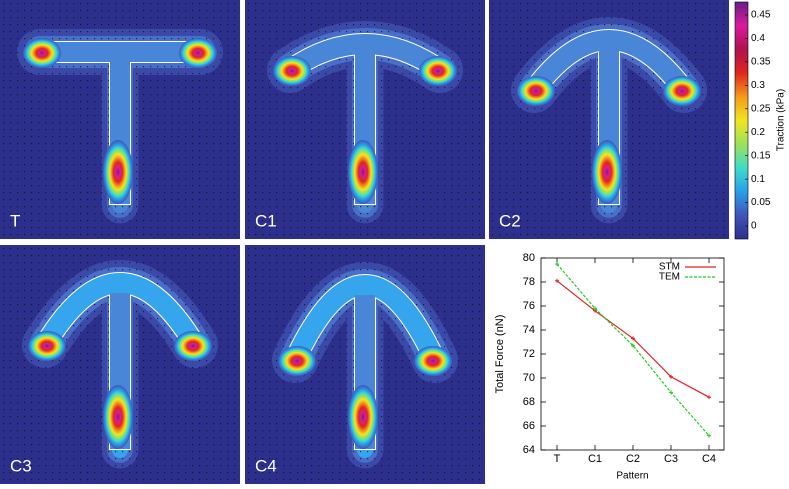 The height and width of the screenshot is (489, 789). Describe the element at coordinates (266, 465) in the screenshot. I see `panel-label: C4` at that location.